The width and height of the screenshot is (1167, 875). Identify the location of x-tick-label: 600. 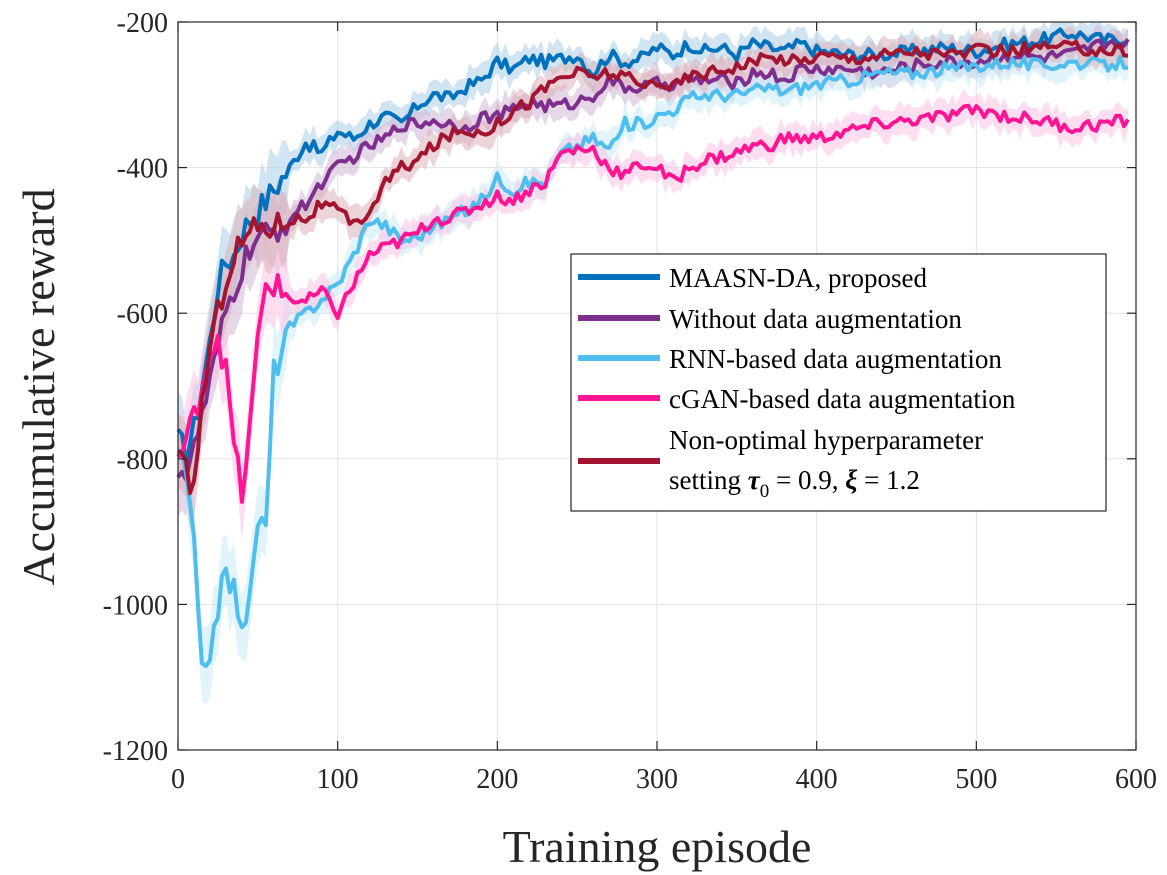
(1136, 779).